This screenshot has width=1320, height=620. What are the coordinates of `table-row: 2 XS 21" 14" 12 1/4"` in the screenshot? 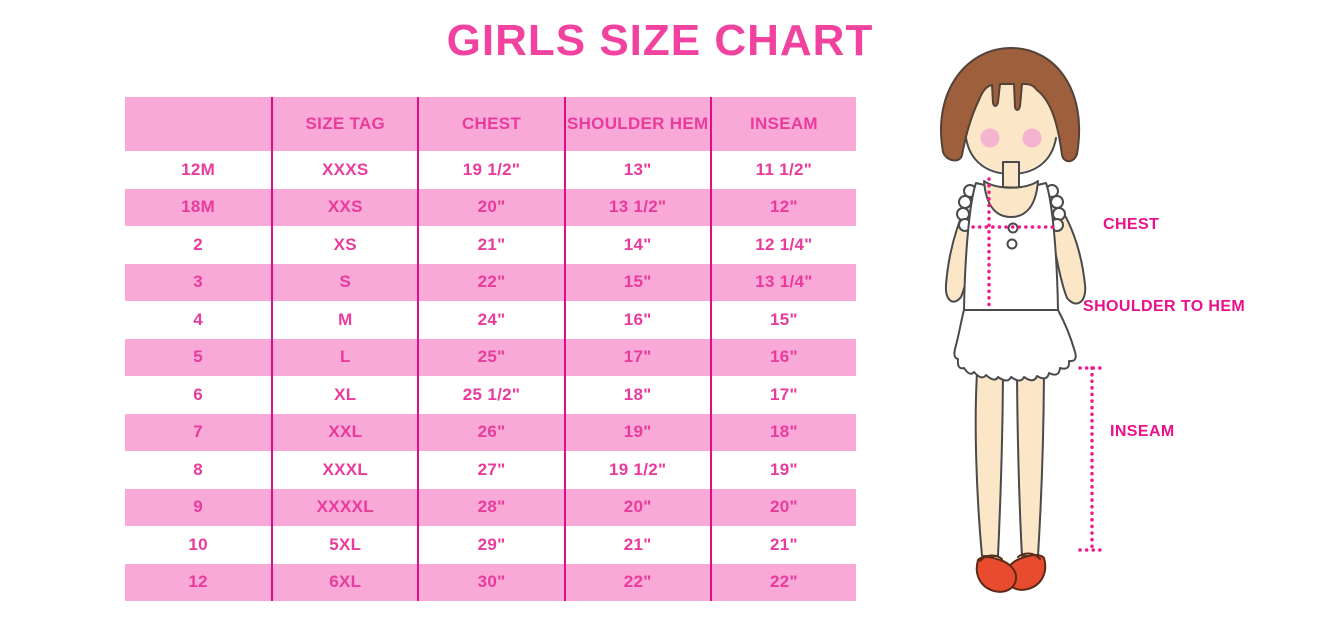 It's located at (490, 245).